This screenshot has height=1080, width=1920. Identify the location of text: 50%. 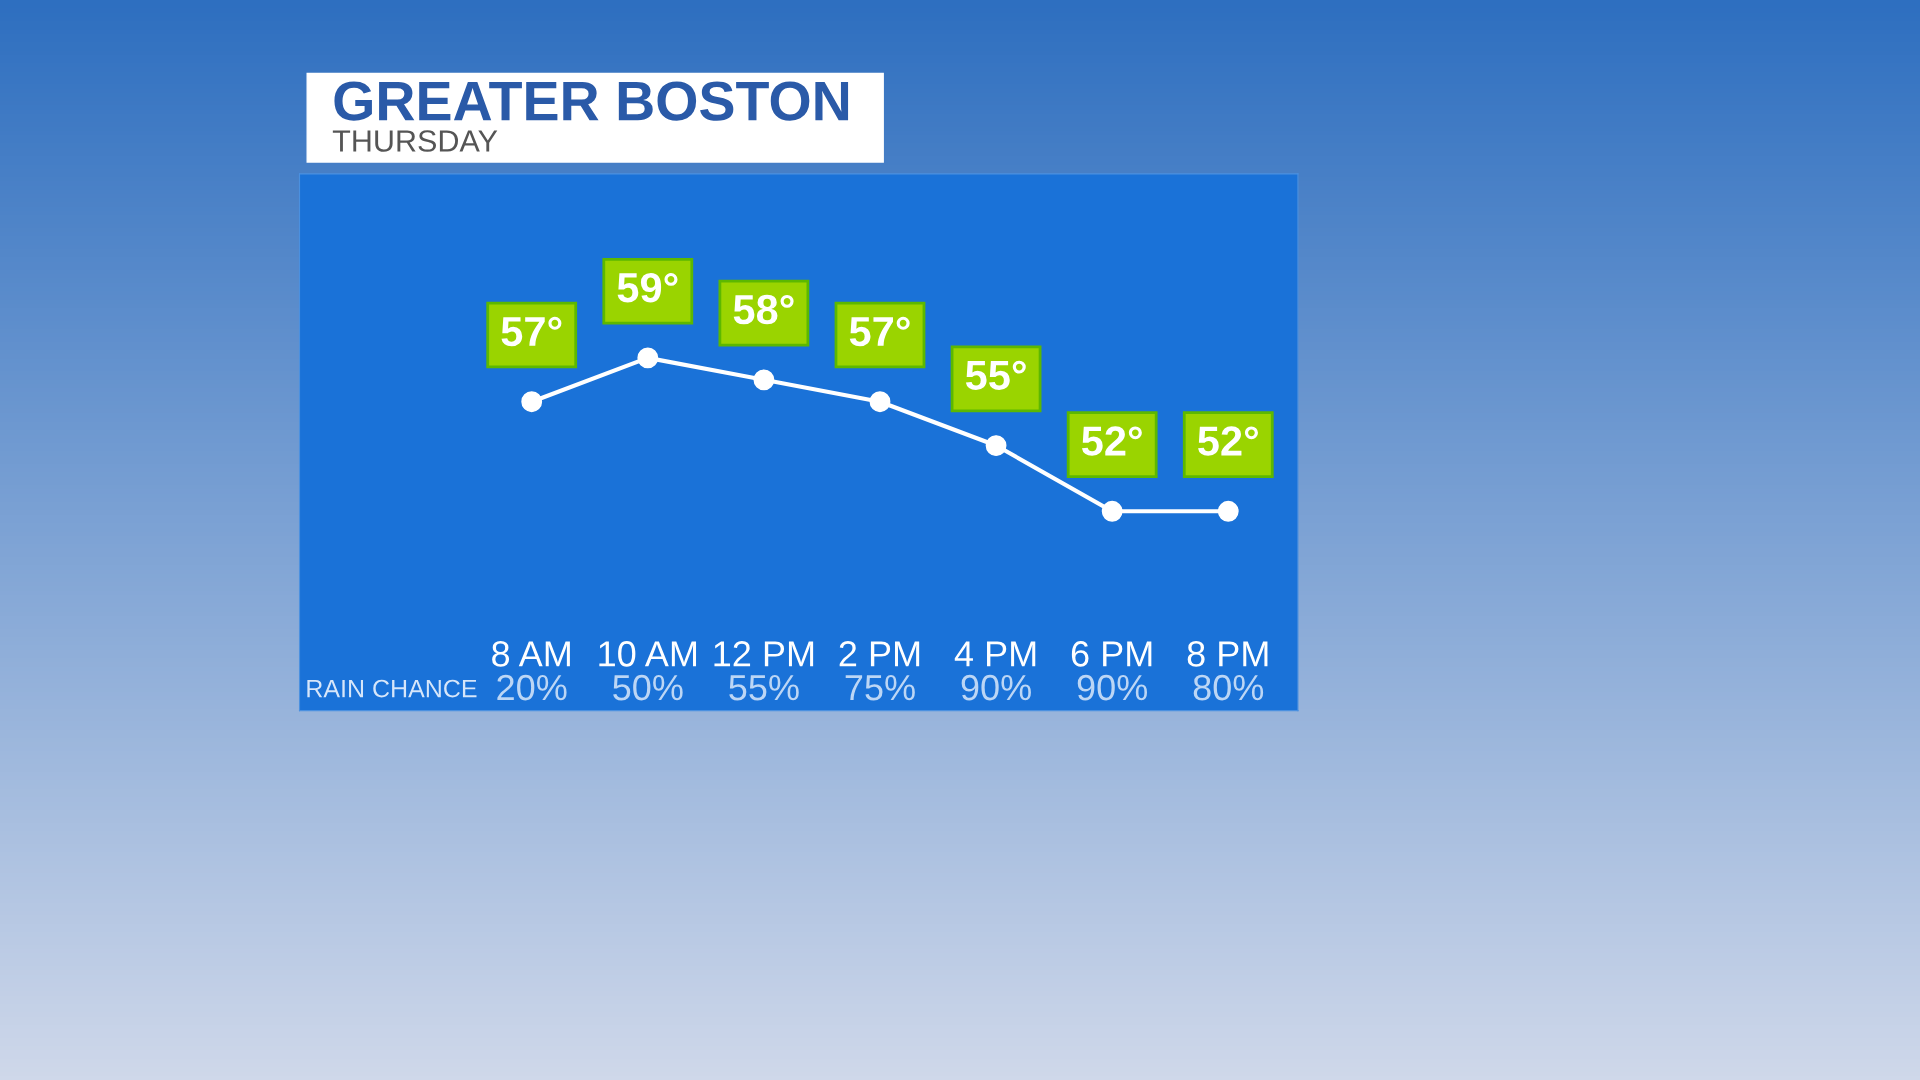
(648, 687).